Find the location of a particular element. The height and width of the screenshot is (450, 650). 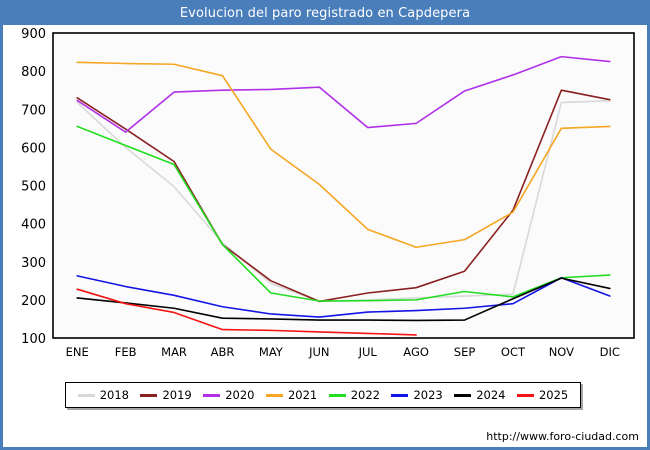

chart-legend: 2018 2019 2020 2021 2022 2023 2024 2025 is located at coordinates (323, 395).